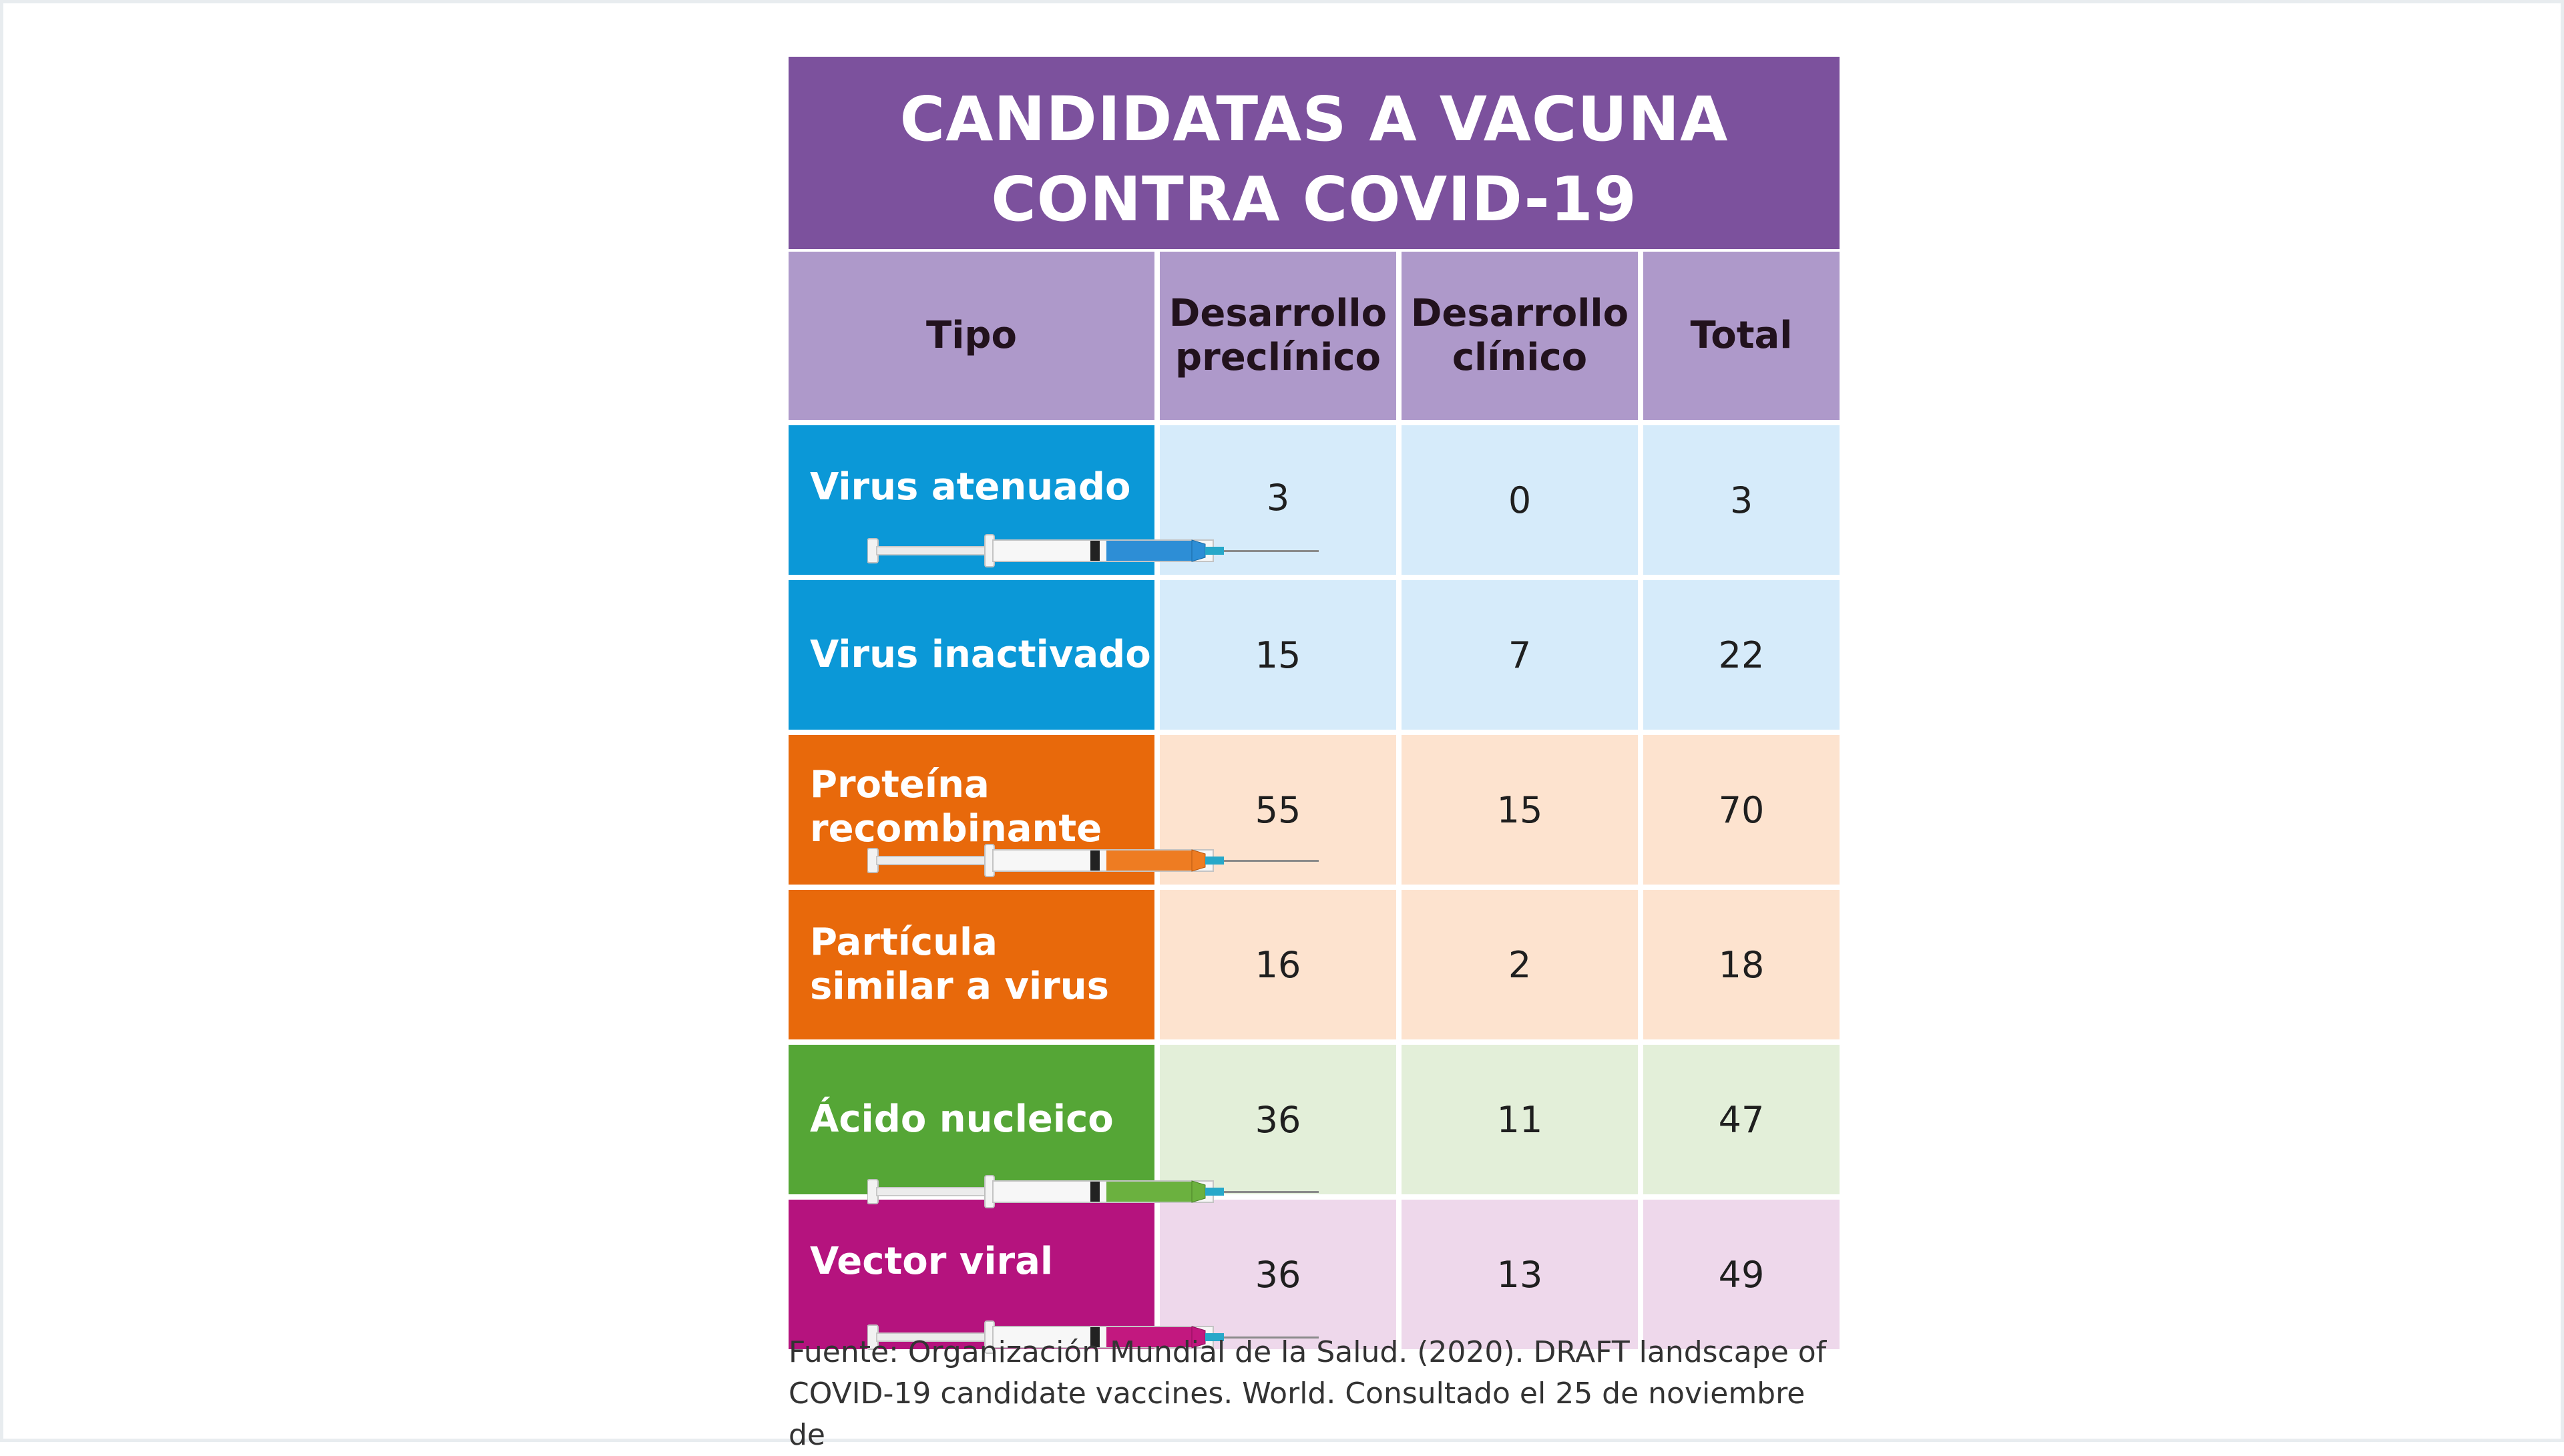  I want to click on cell-clinico: 7, so click(1520, 655).